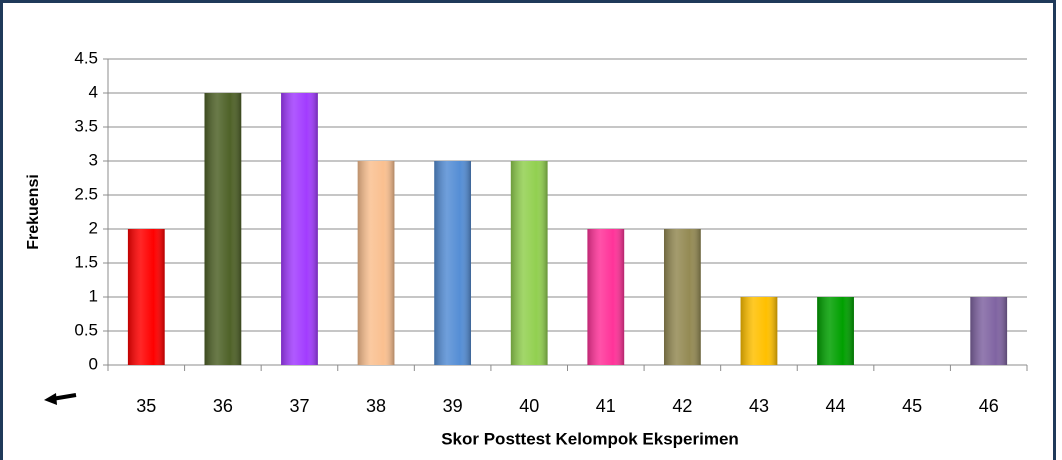  What do you see at coordinates (759, 406) in the screenshot?
I see `x-tick-label: 43` at bounding box center [759, 406].